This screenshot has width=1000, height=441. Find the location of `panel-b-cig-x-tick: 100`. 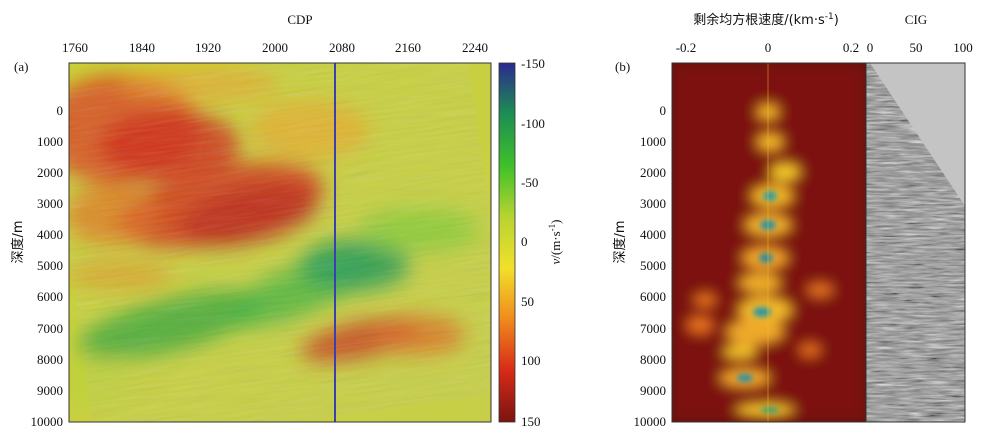

panel-b-cig-x-tick: 100 is located at coordinates (963, 47).